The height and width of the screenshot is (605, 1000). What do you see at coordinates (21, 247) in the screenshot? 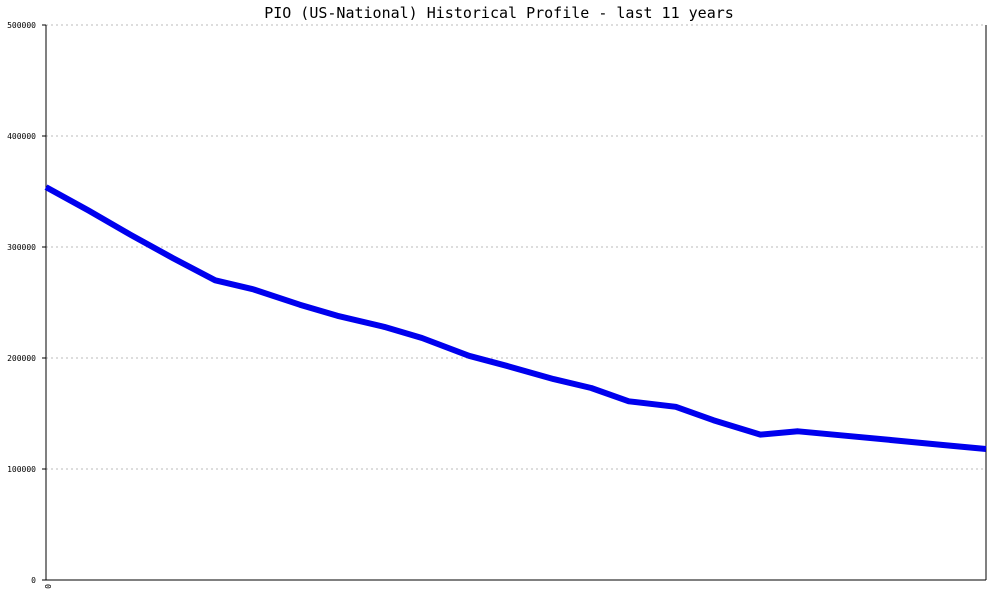
I see `y-tick-label: 300000` at bounding box center [21, 247].